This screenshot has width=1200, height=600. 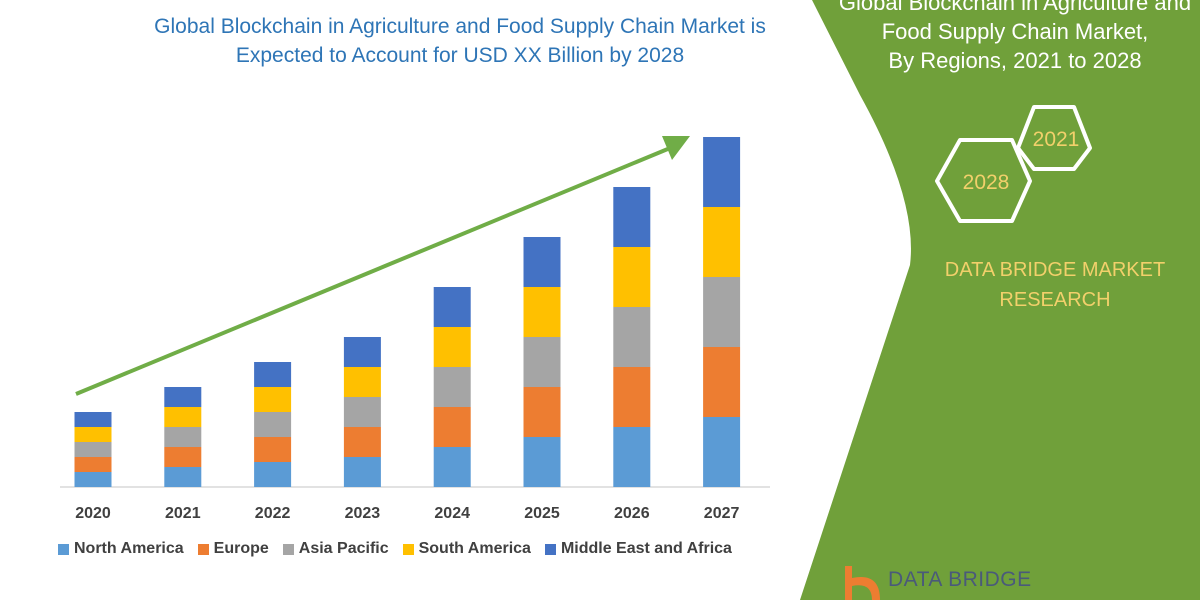 What do you see at coordinates (474, 548) in the screenshot?
I see `legend-label: South America` at bounding box center [474, 548].